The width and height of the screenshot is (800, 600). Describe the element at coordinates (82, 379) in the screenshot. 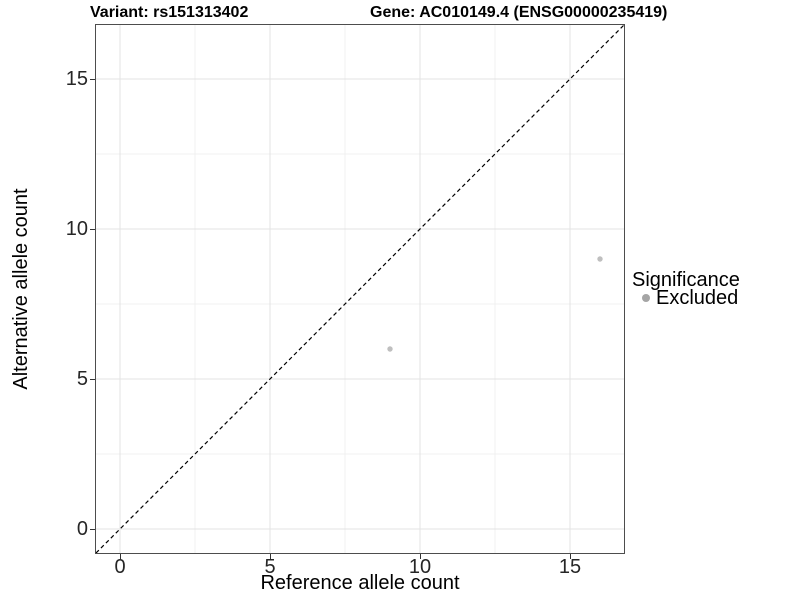

I see `y-tick-label-5: 5` at that location.